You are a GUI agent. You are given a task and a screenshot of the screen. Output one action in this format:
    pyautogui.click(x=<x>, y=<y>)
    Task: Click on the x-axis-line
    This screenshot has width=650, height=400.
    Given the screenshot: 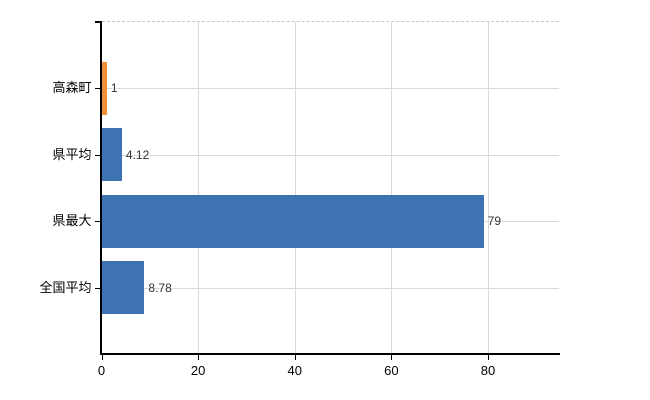 What is the action you would take?
    pyautogui.click(x=330, y=354)
    